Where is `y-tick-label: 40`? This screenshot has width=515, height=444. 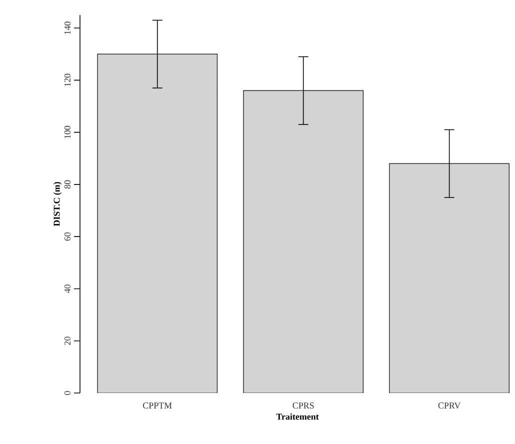
y-tick-label: 40 is located at coordinates (67, 289).